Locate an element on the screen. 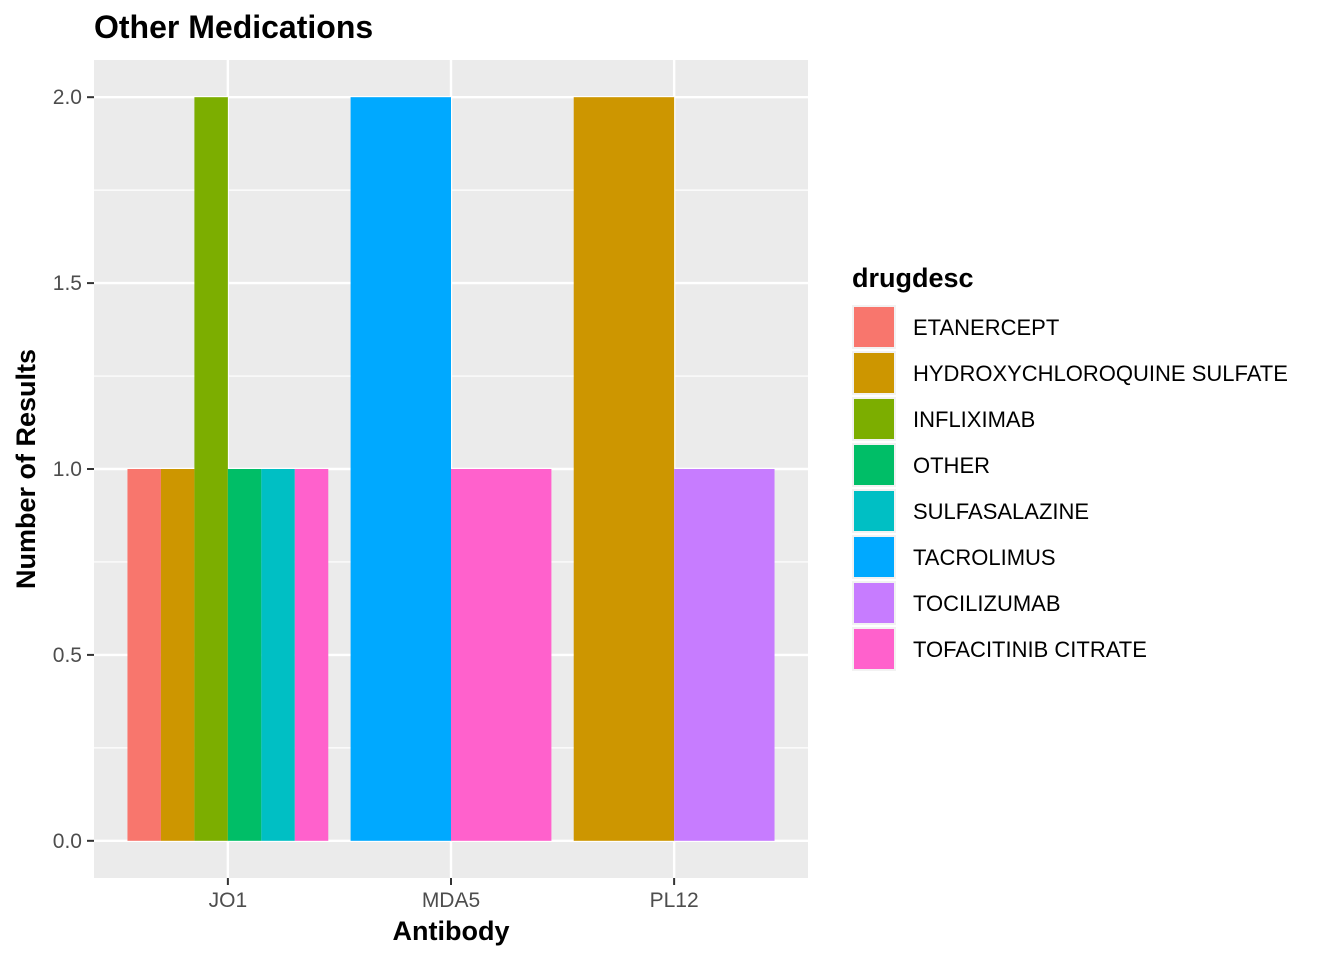 The height and width of the screenshot is (960, 1344). x-tick-label: JO1 is located at coordinates (228, 900).